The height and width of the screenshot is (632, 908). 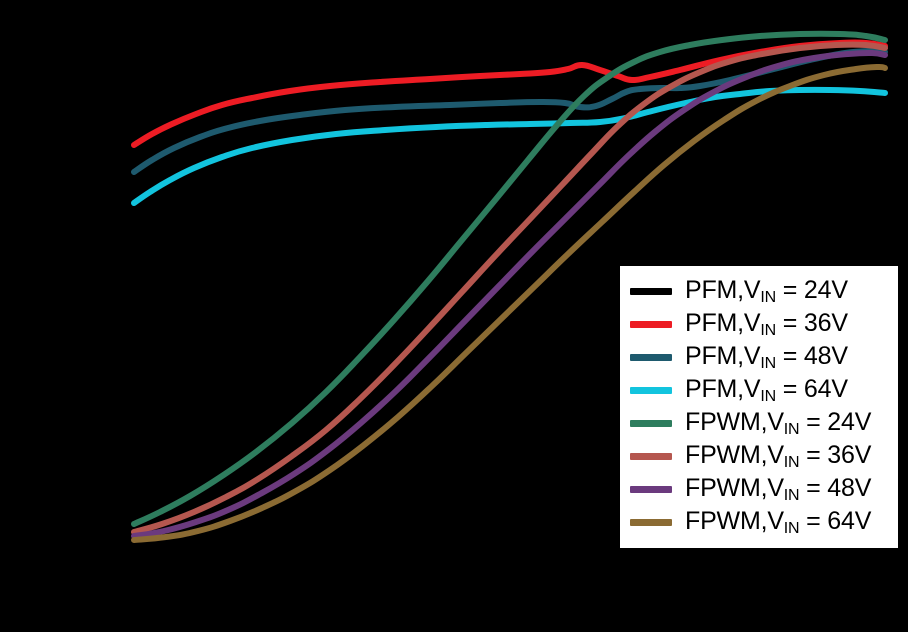 What do you see at coordinates (651, 456) in the screenshot?
I see `legend-swatch-fpwm-36v` at bounding box center [651, 456].